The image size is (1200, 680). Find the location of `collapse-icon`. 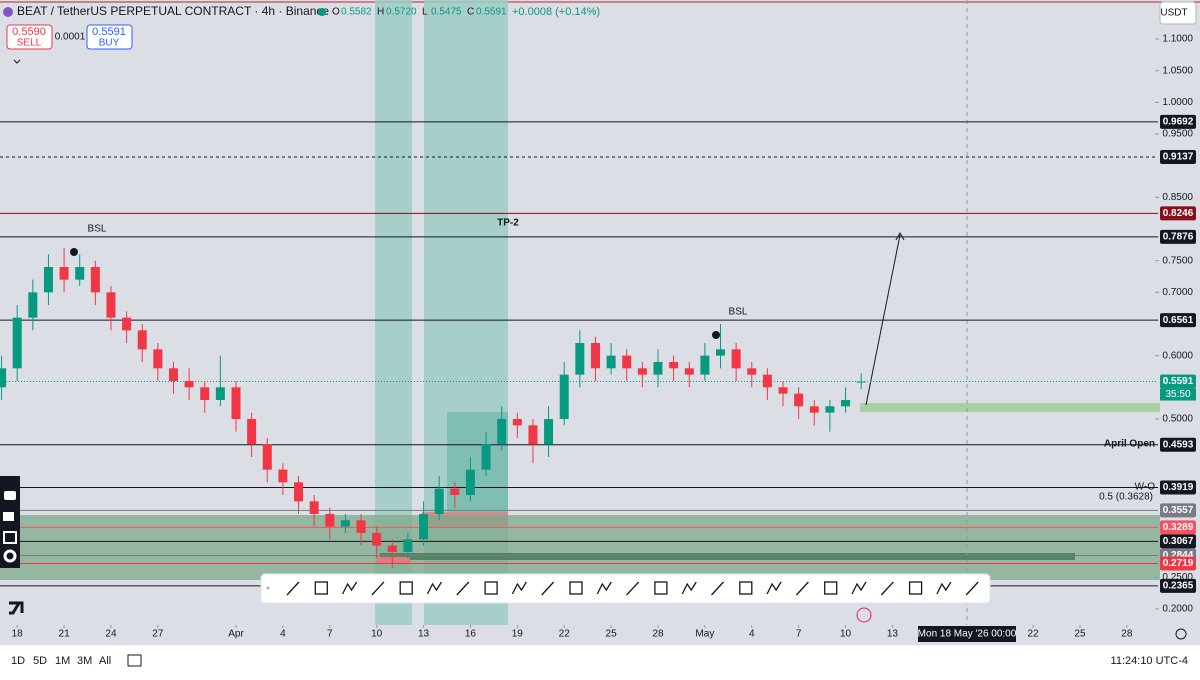

collapse-icon is located at coordinates (17, 61).